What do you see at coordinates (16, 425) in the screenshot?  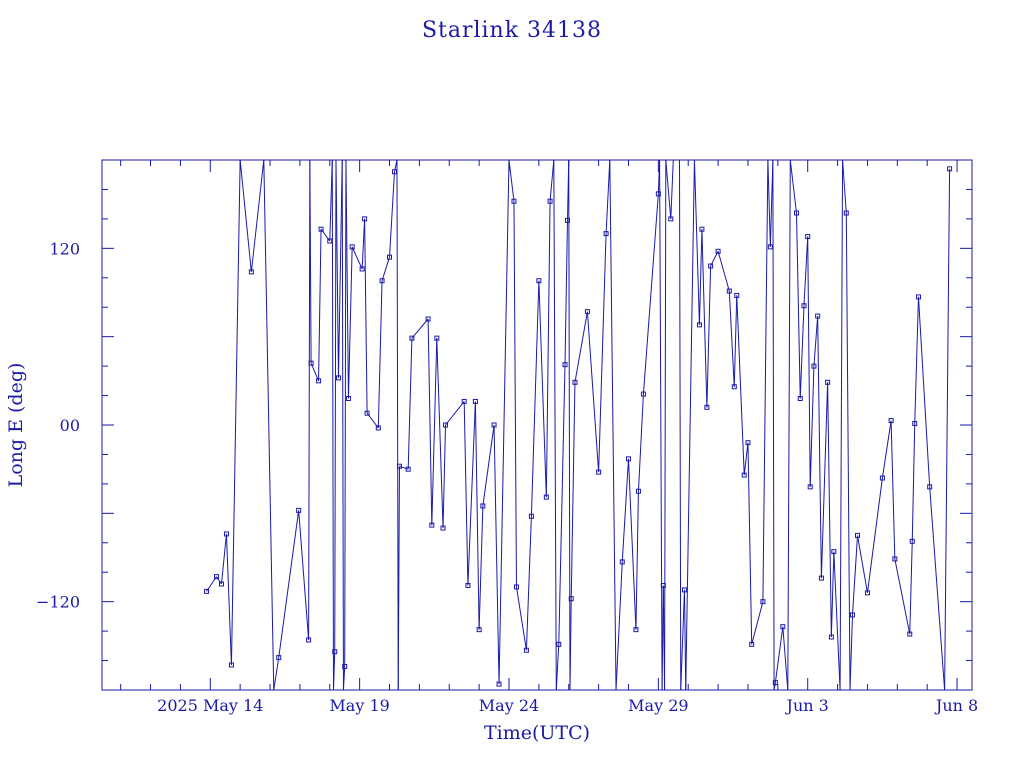 I see `y-axis-label: Long E (deg)` at bounding box center [16, 425].